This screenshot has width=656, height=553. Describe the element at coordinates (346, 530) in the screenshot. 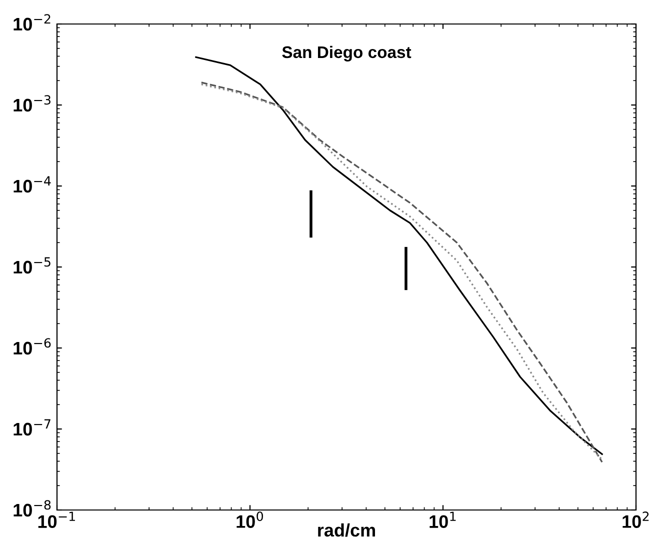

I see `x-axis-title: rad/cm` at that location.